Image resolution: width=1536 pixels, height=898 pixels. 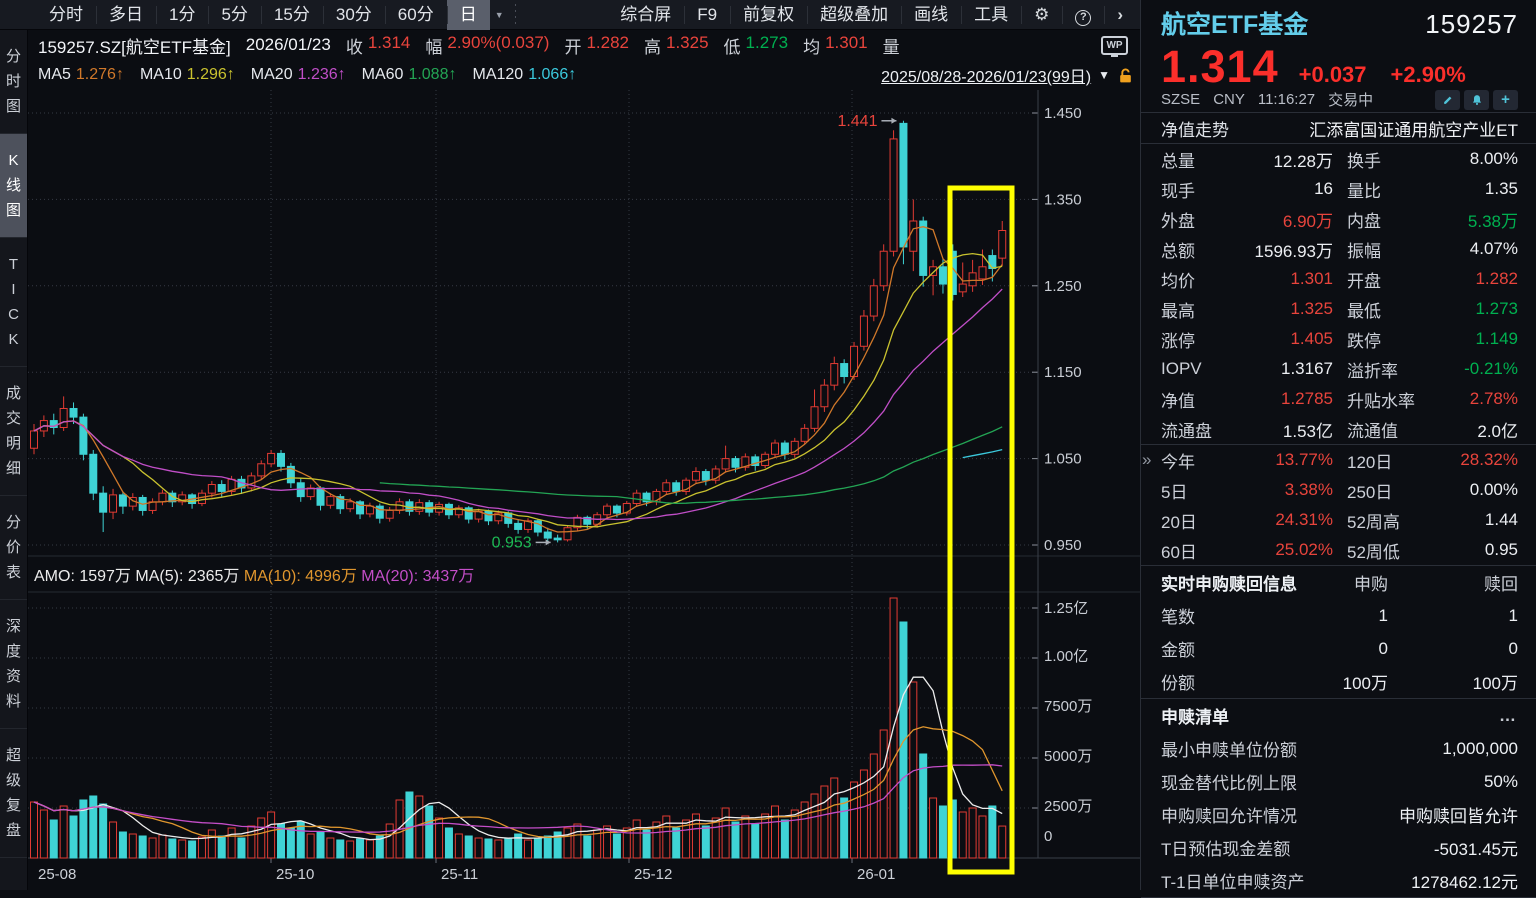 What do you see at coordinates (1339, 250) in the screenshot?
I see `quote-stat-row-3: 总额 1596.93万 振幅 4.07%` at bounding box center [1339, 250].